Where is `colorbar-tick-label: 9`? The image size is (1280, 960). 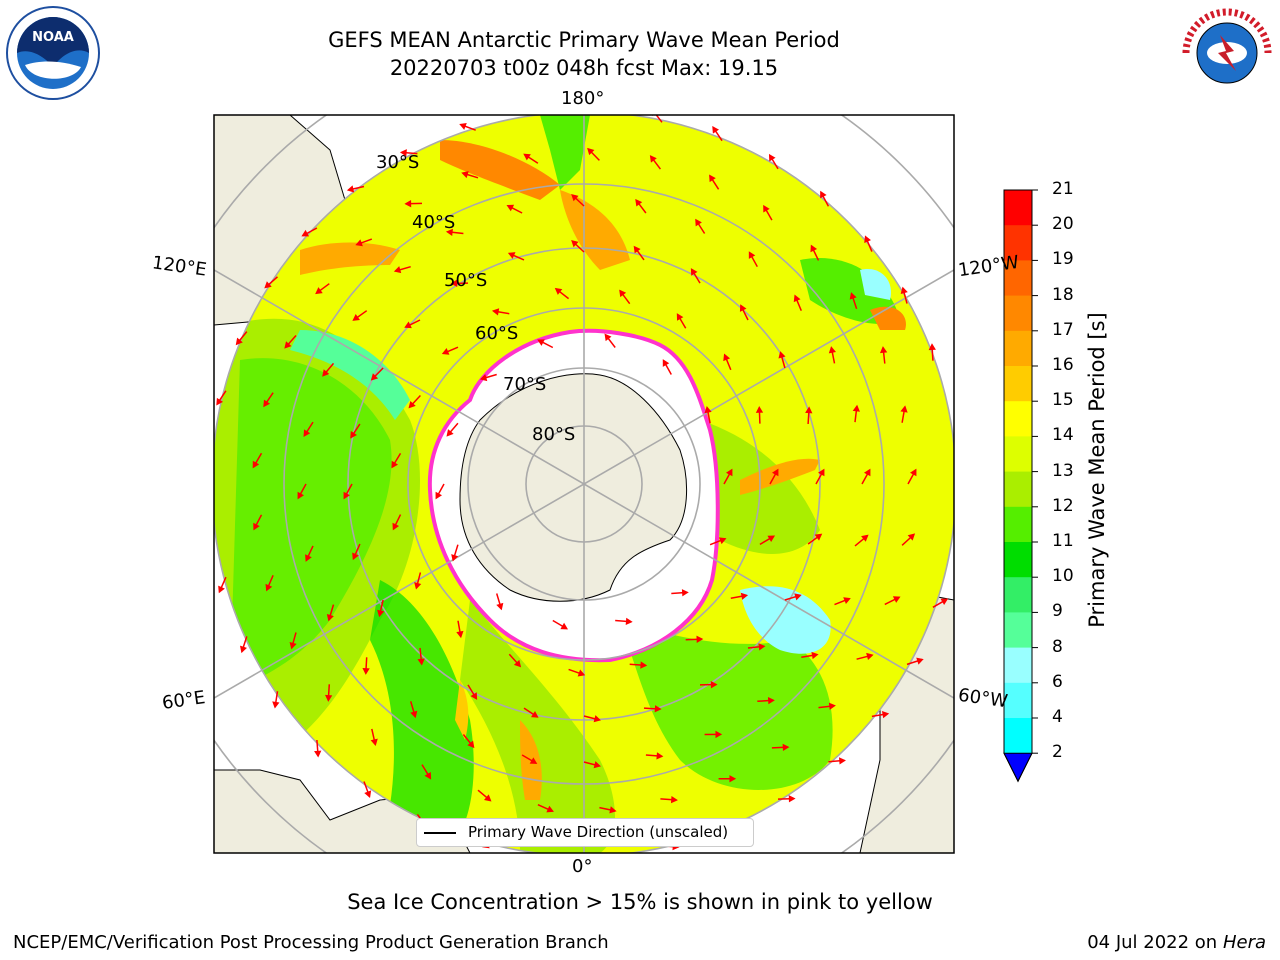
colorbar-tick-label: 9 is located at coordinates (1057, 611).